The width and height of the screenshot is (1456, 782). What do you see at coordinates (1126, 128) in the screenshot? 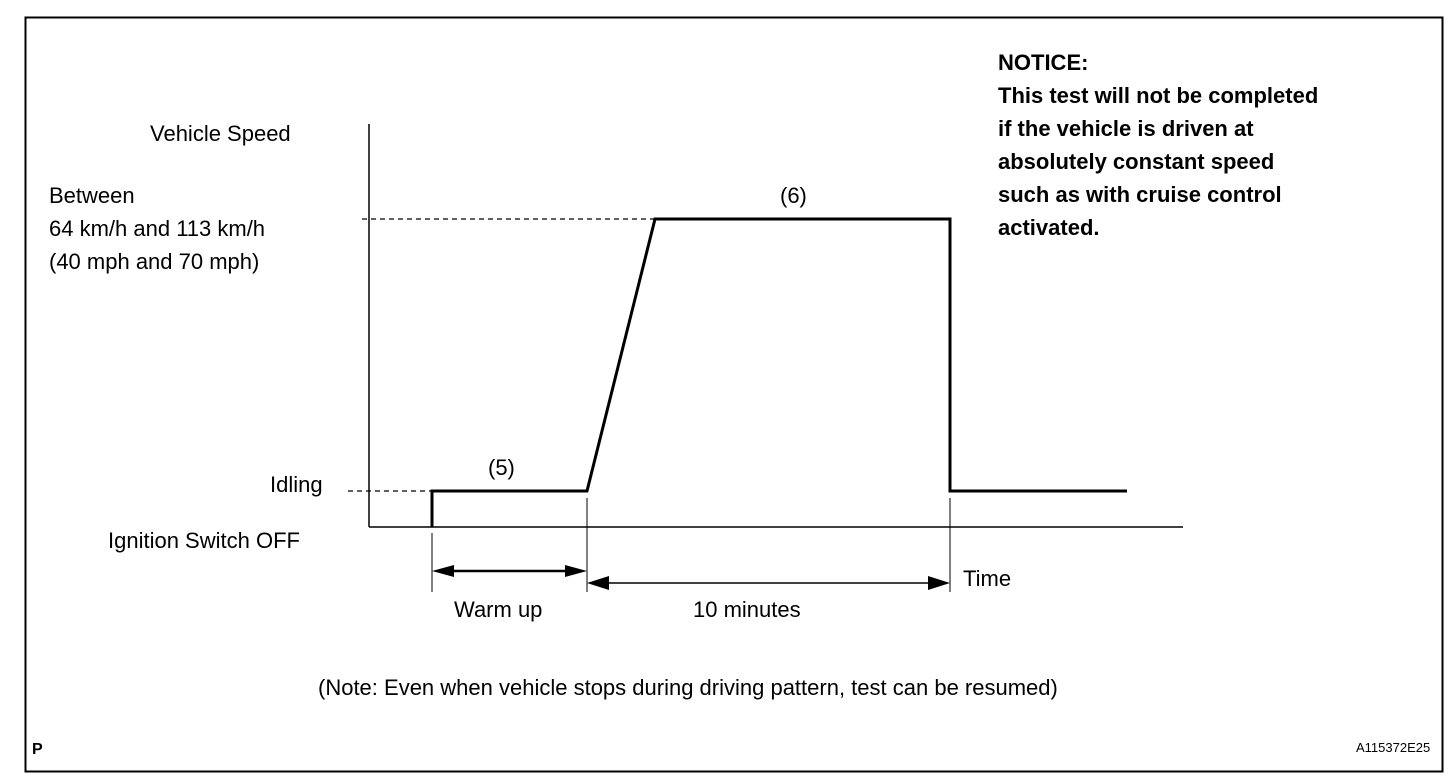
I see `notice-line: if the vehicle is driven at` at bounding box center [1126, 128].